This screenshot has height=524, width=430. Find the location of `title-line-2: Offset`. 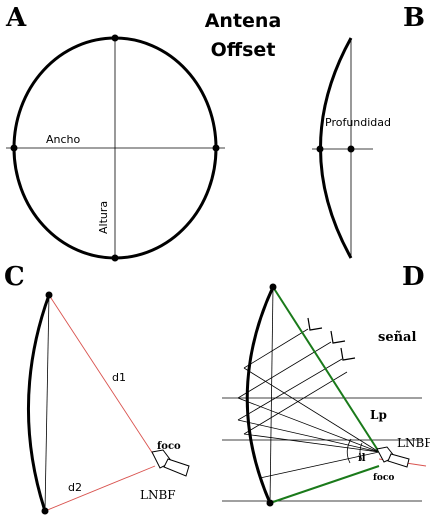

title-line-2: Offset is located at coordinates (243, 50).